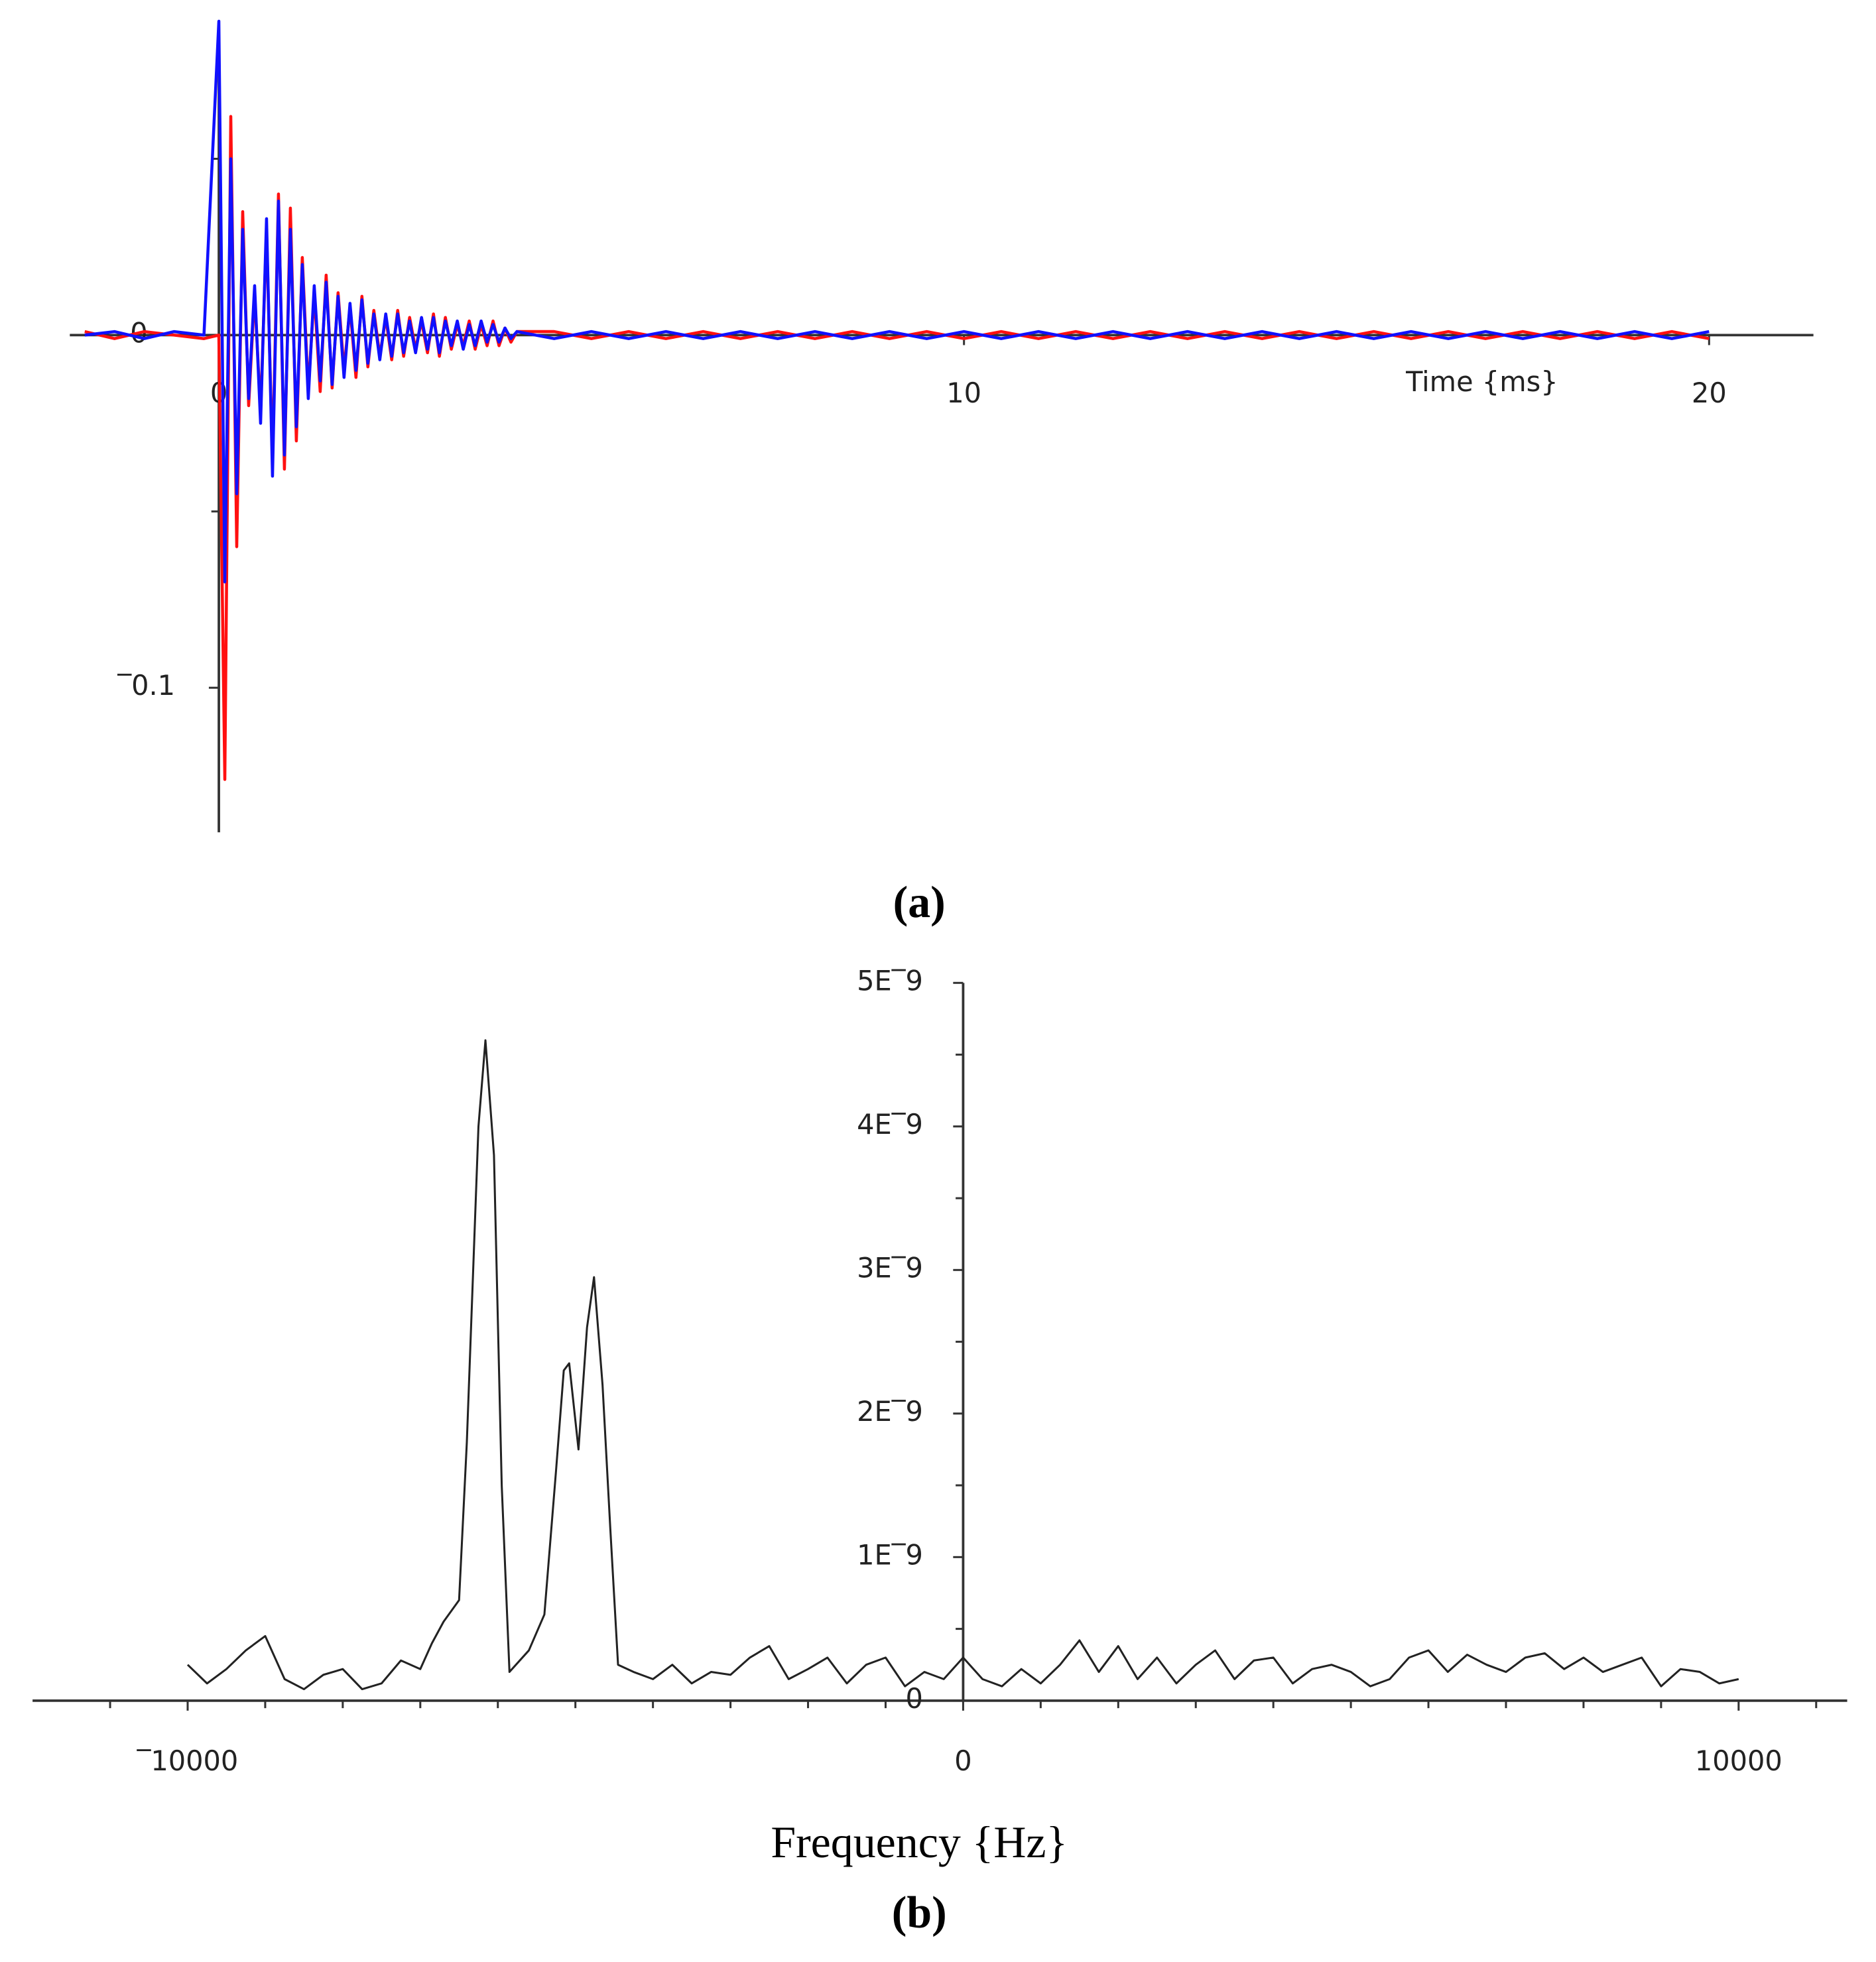 The height and width of the screenshot is (1962, 1876). Describe the element at coordinates (919, 1842) in the screenshot. I see `x-axis-label: Frequency {Hz}` at that location.